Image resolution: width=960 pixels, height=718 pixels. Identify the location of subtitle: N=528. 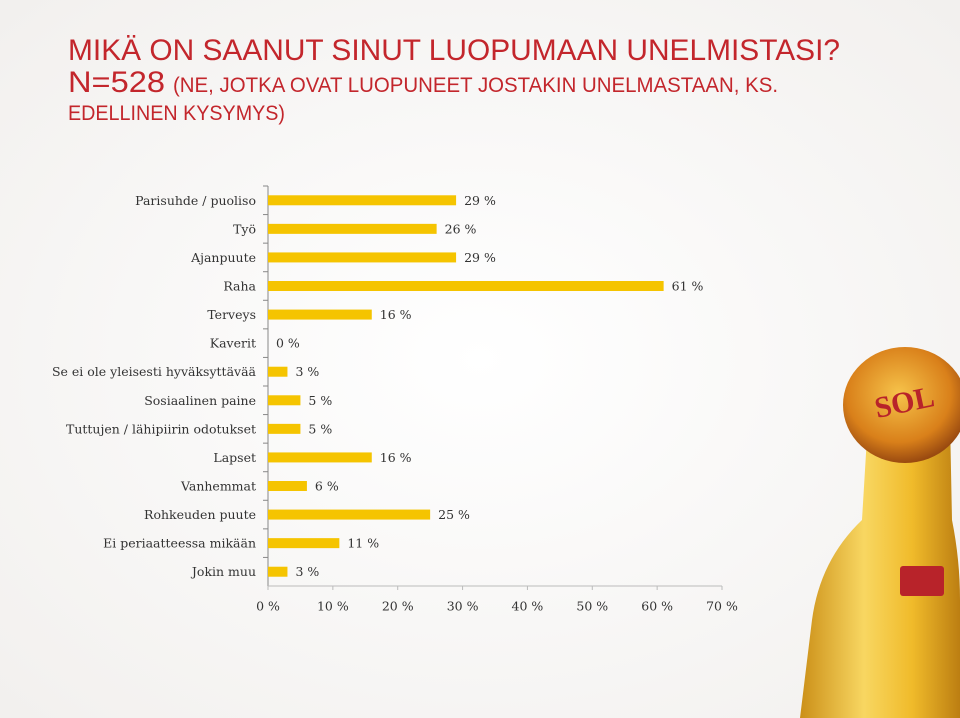
(116, 82).